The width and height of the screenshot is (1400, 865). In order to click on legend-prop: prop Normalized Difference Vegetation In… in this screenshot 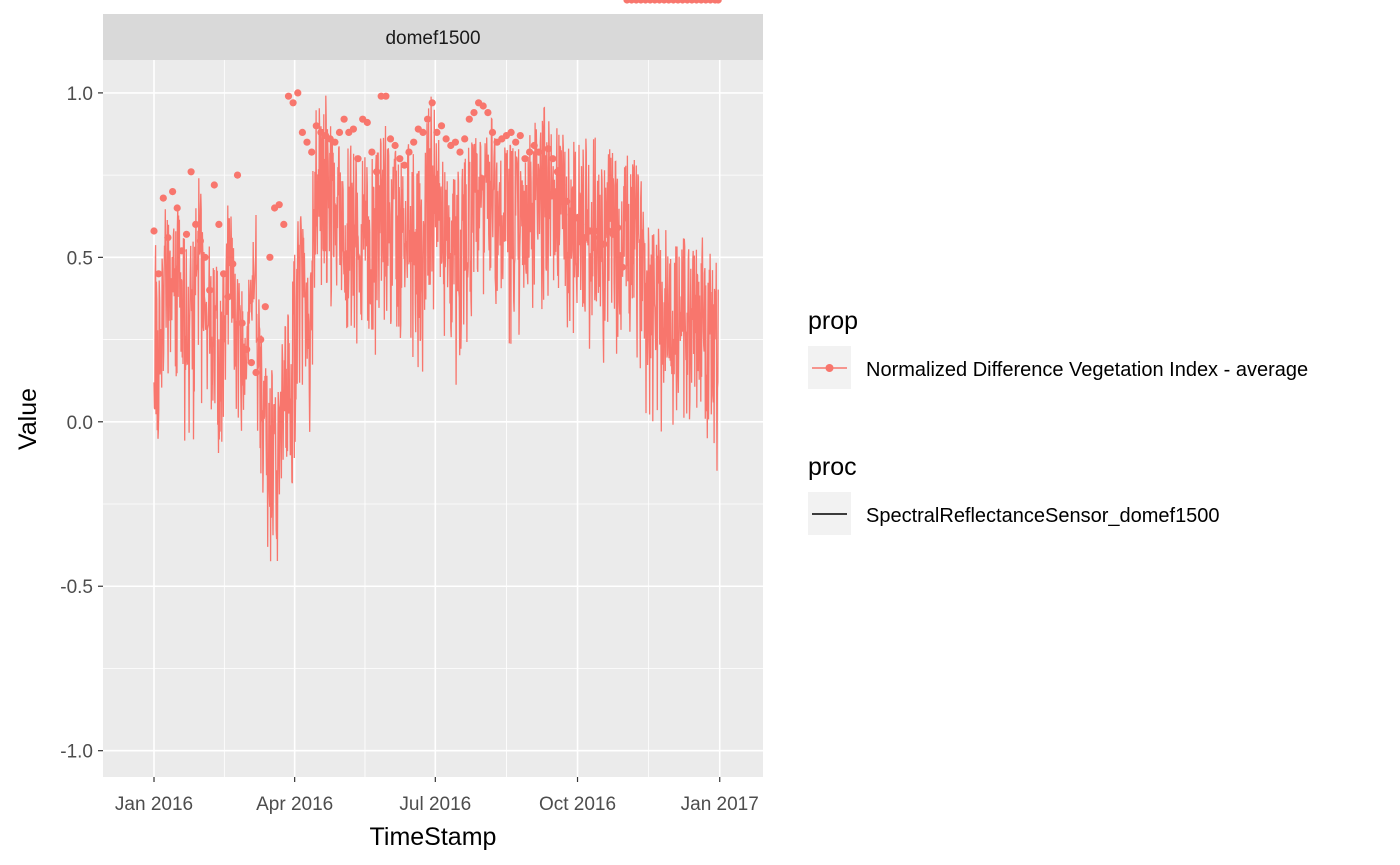, I will do `click(1058, 348)`.